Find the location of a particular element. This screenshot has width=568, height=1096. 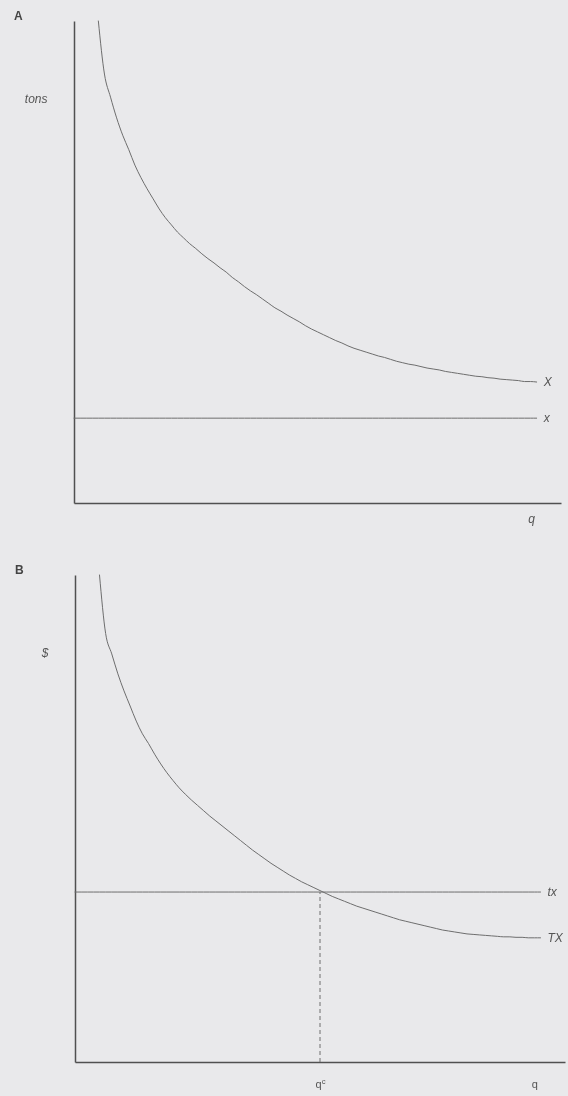

series-label: TX is located at coordinates (555, 937).